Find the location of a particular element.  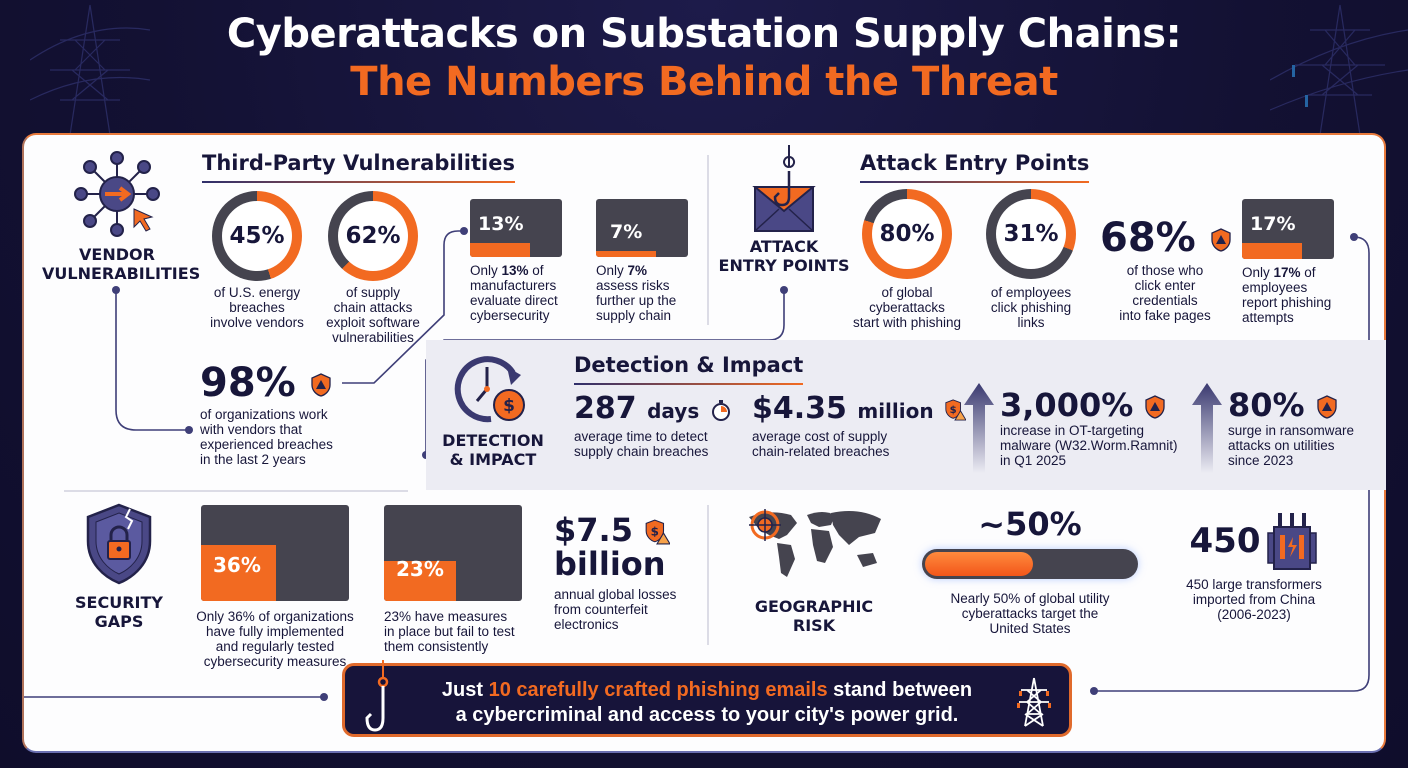

category-label: GAPS is located at coordinates (119, 621).